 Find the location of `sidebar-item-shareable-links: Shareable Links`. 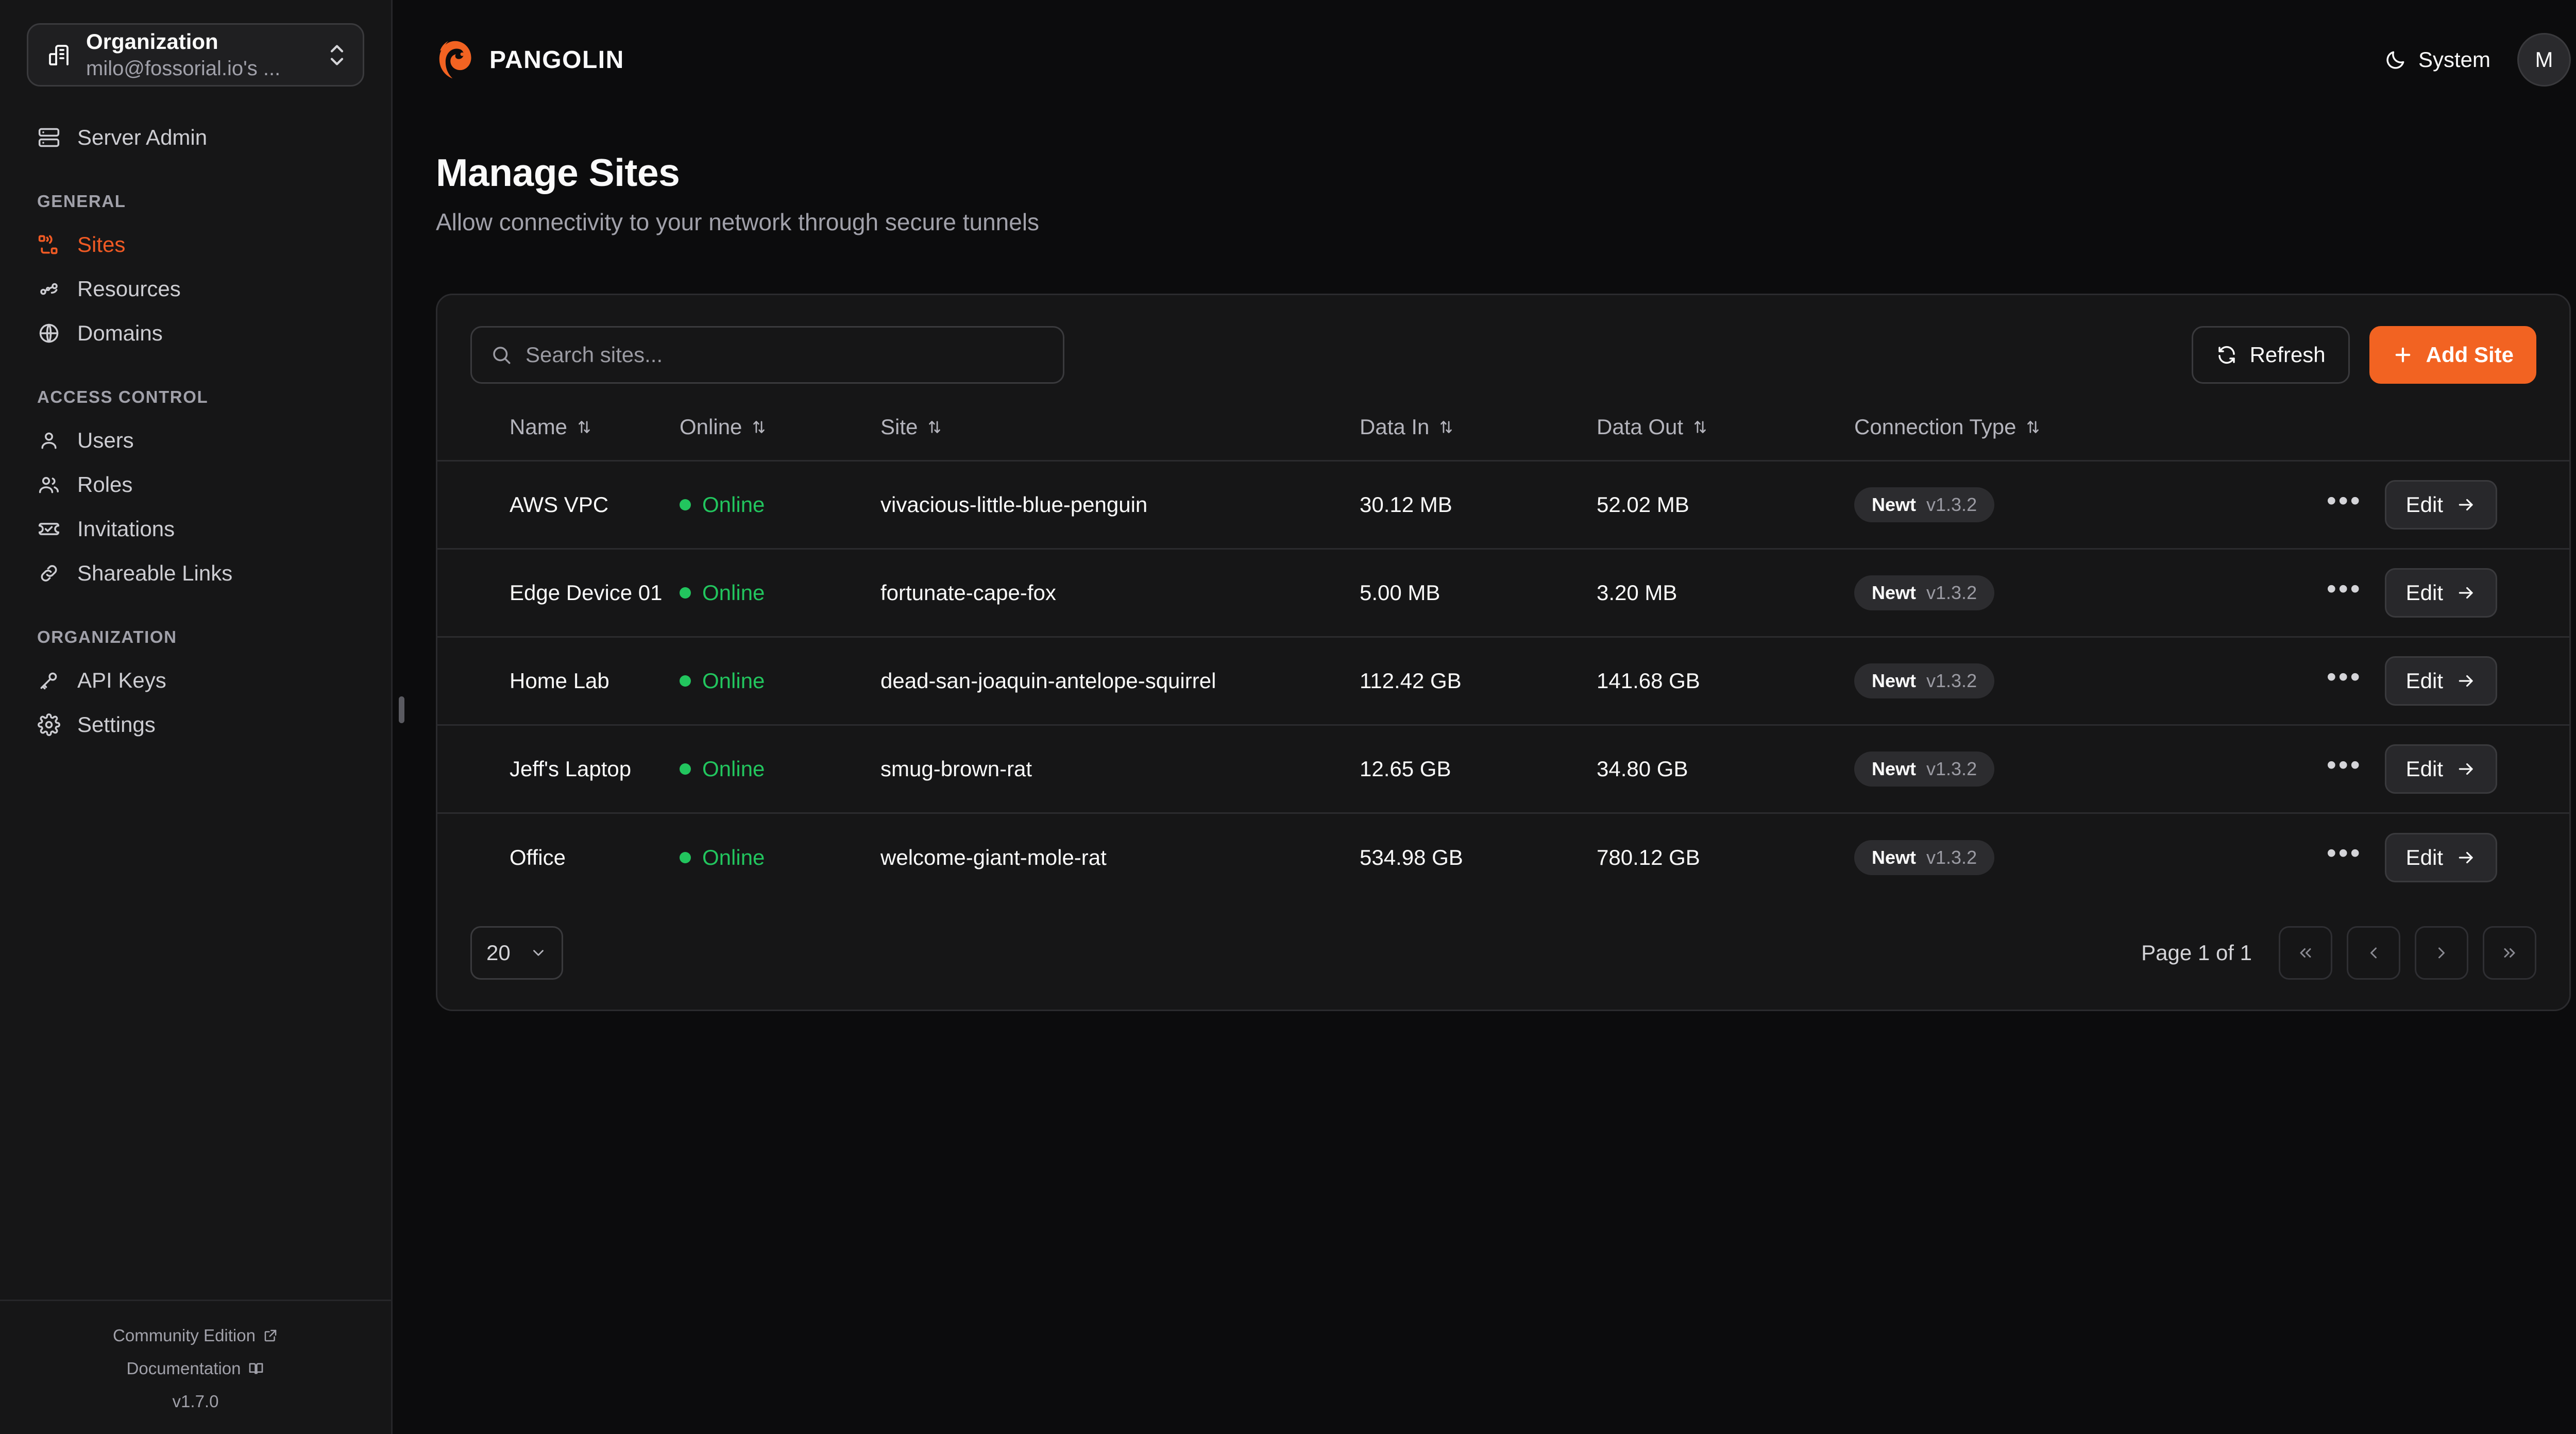

sidebar-item-shareable-links: Shareable Links is located at coordinates (195, 573).